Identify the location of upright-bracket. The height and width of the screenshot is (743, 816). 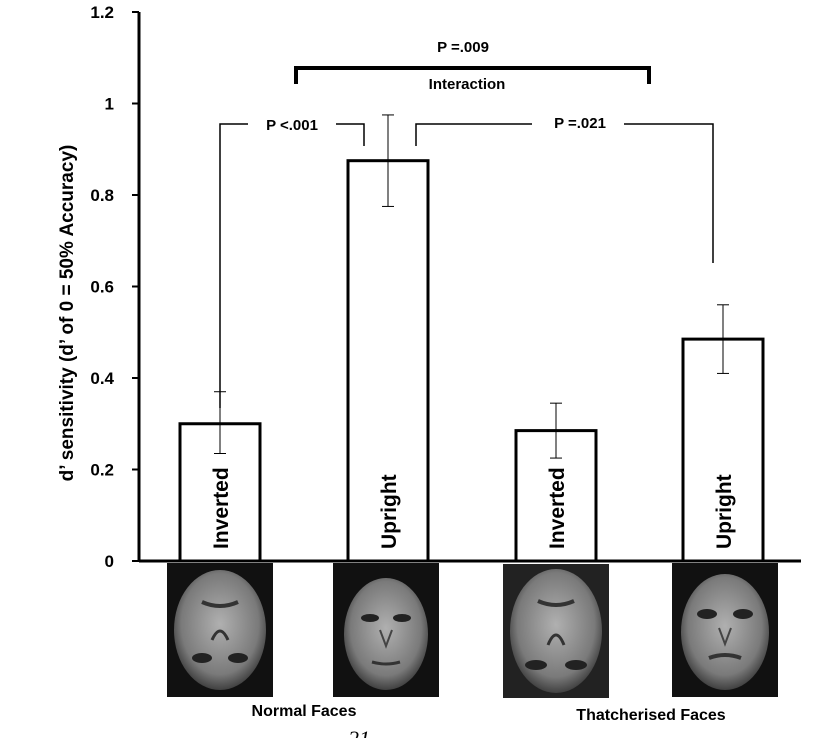
(564, 193).